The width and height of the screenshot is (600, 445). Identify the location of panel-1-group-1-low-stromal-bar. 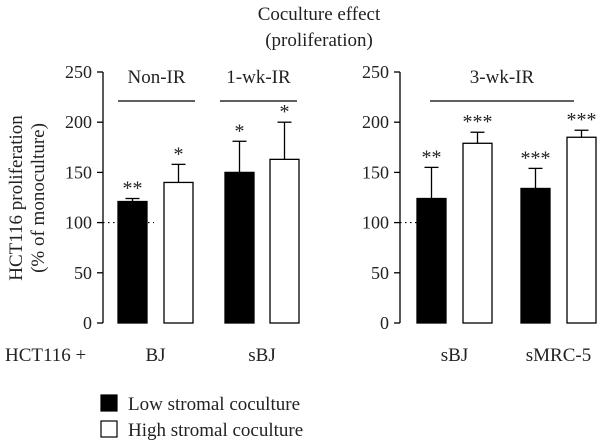
(132, 262).